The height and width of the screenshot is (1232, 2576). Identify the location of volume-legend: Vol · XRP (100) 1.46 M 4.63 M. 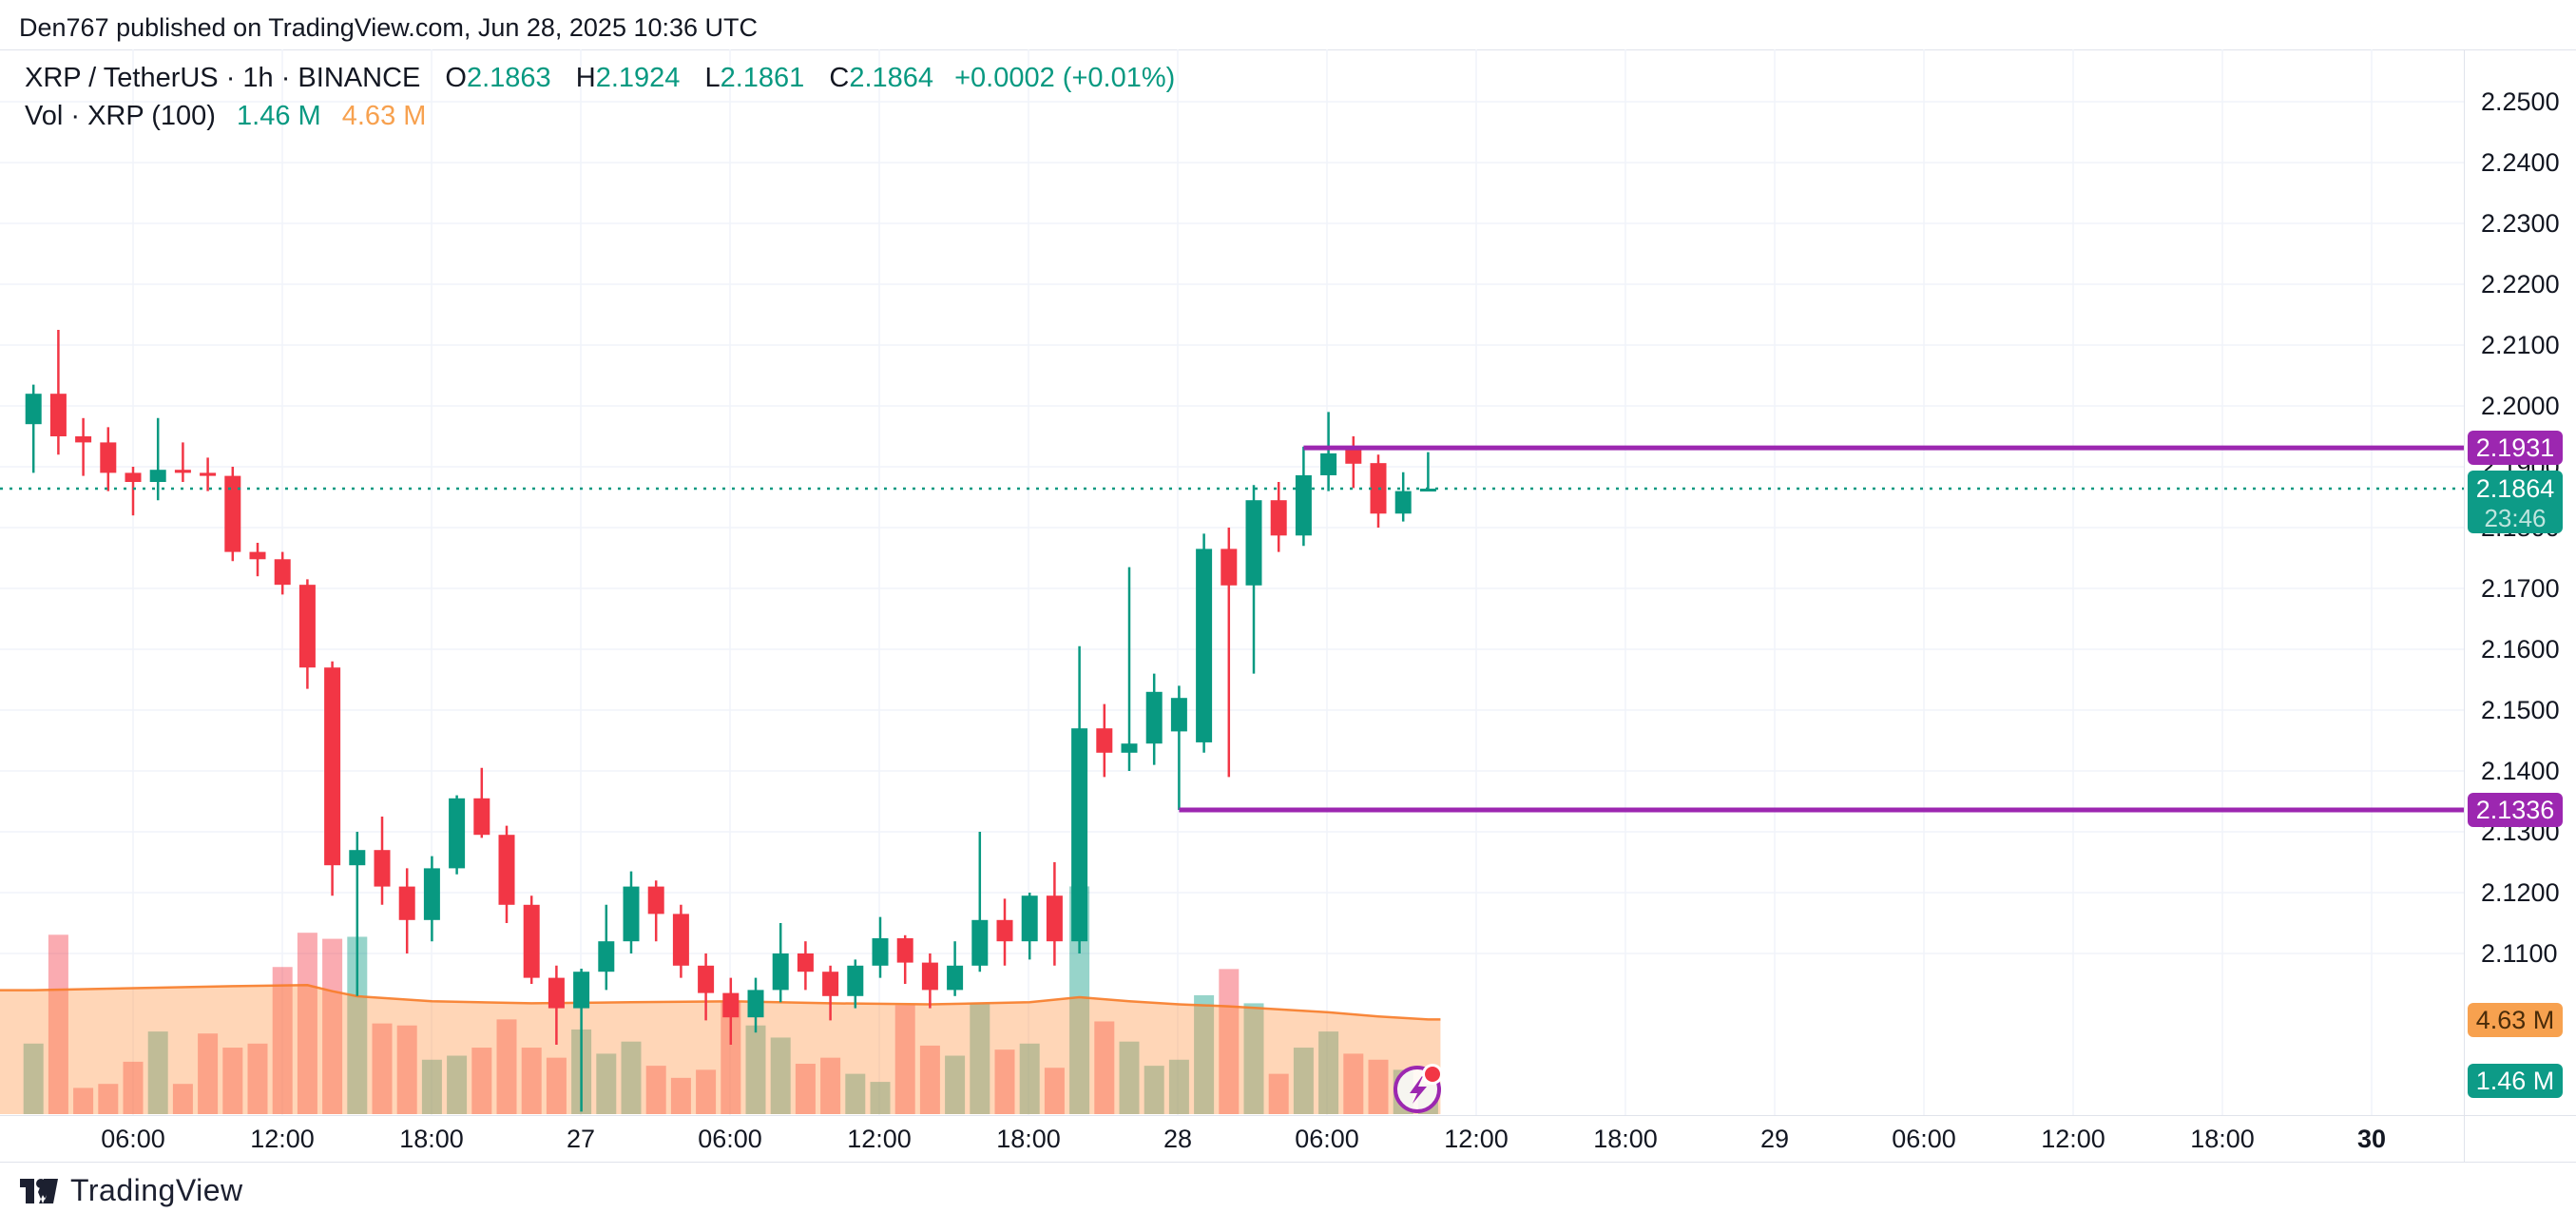
(225, 117).